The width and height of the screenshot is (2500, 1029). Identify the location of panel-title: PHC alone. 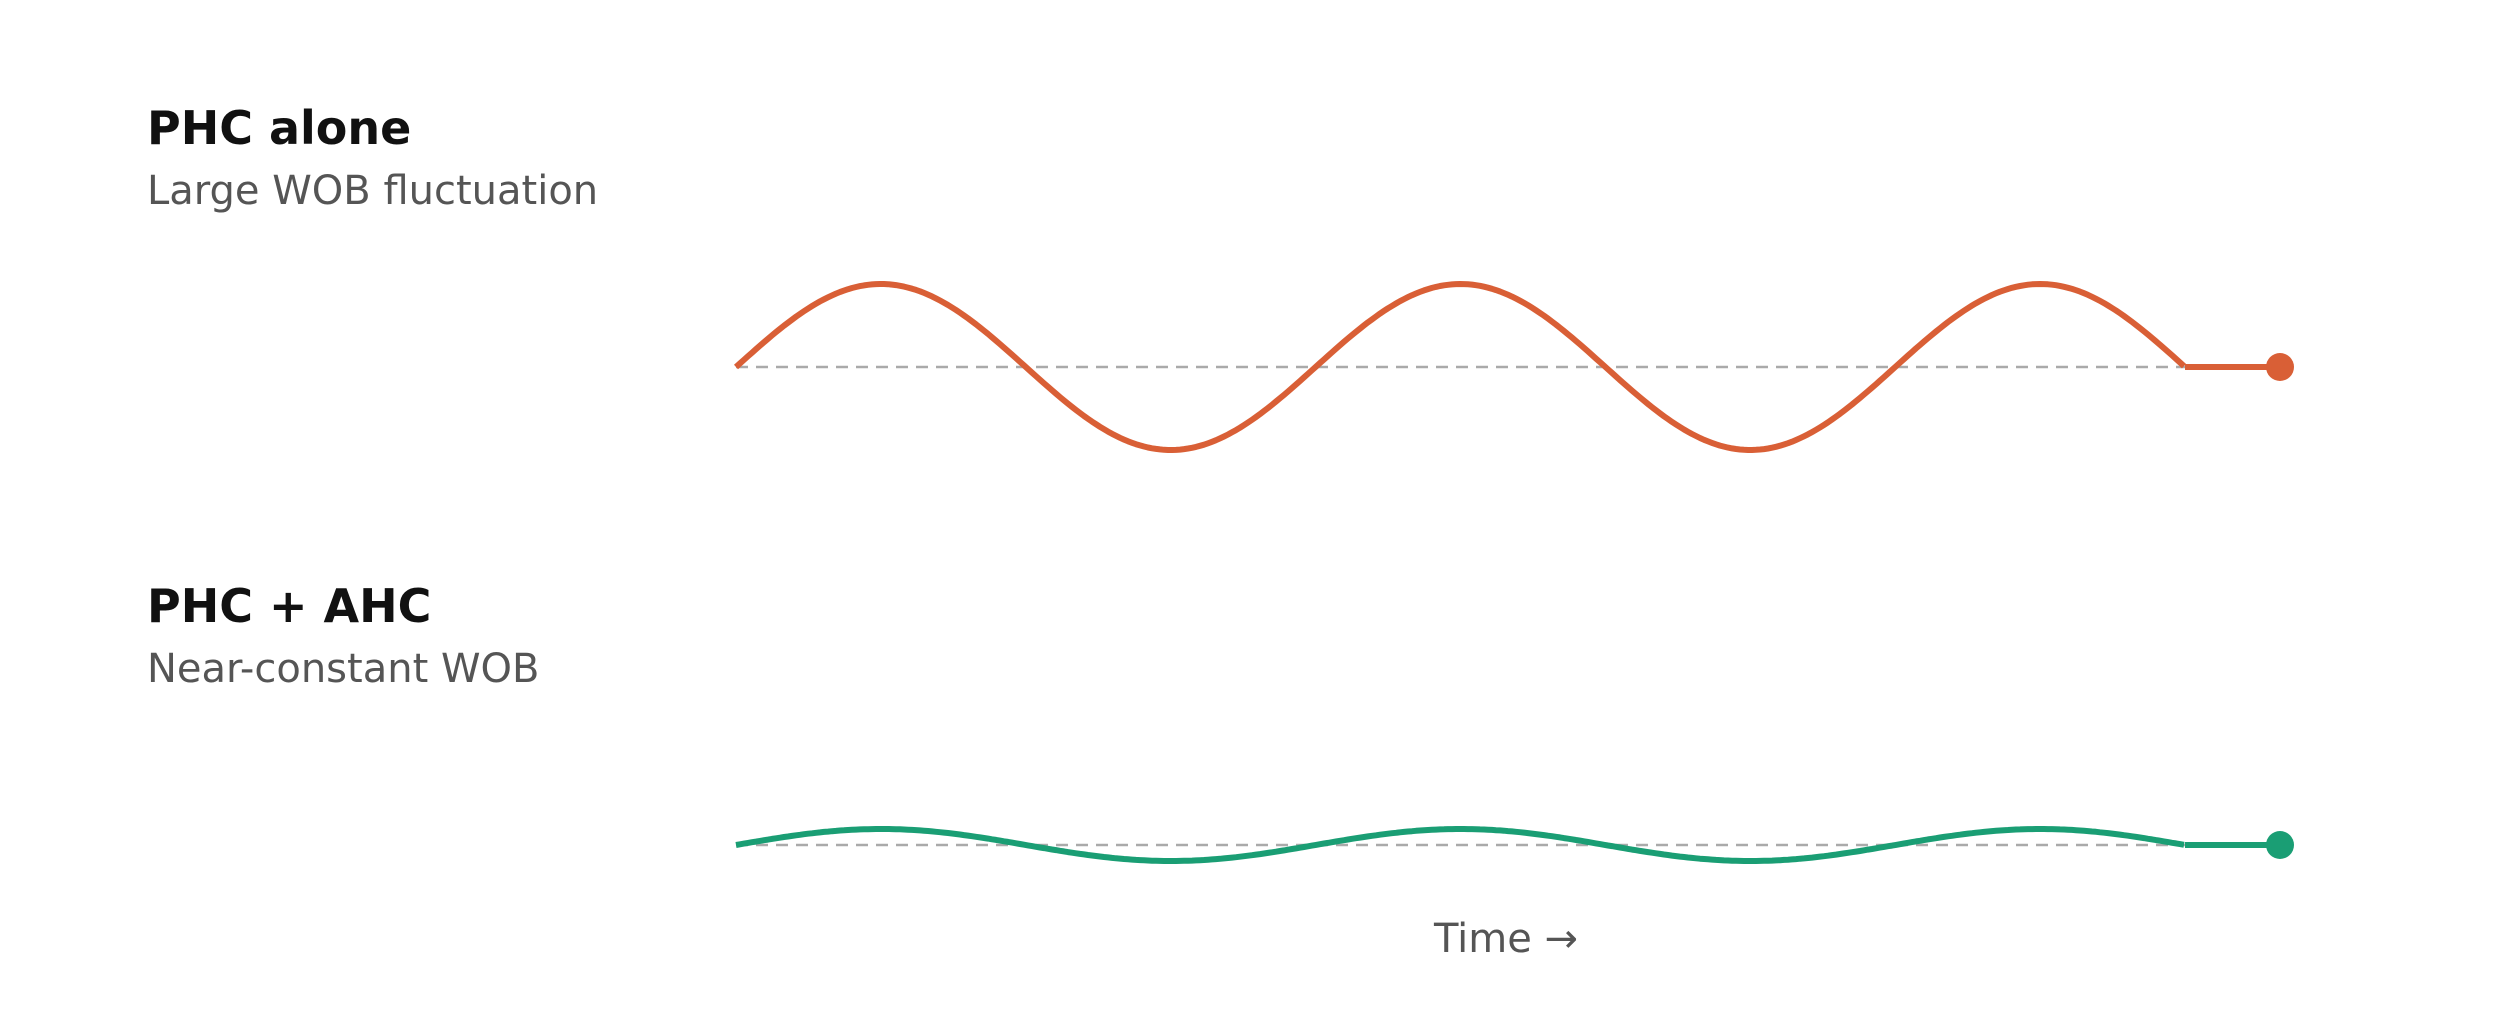
(279, 128).